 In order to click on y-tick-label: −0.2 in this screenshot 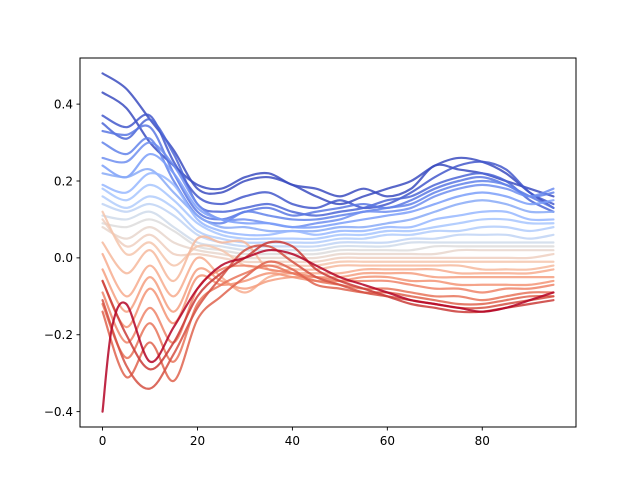, I will do `click(58, 335)`.